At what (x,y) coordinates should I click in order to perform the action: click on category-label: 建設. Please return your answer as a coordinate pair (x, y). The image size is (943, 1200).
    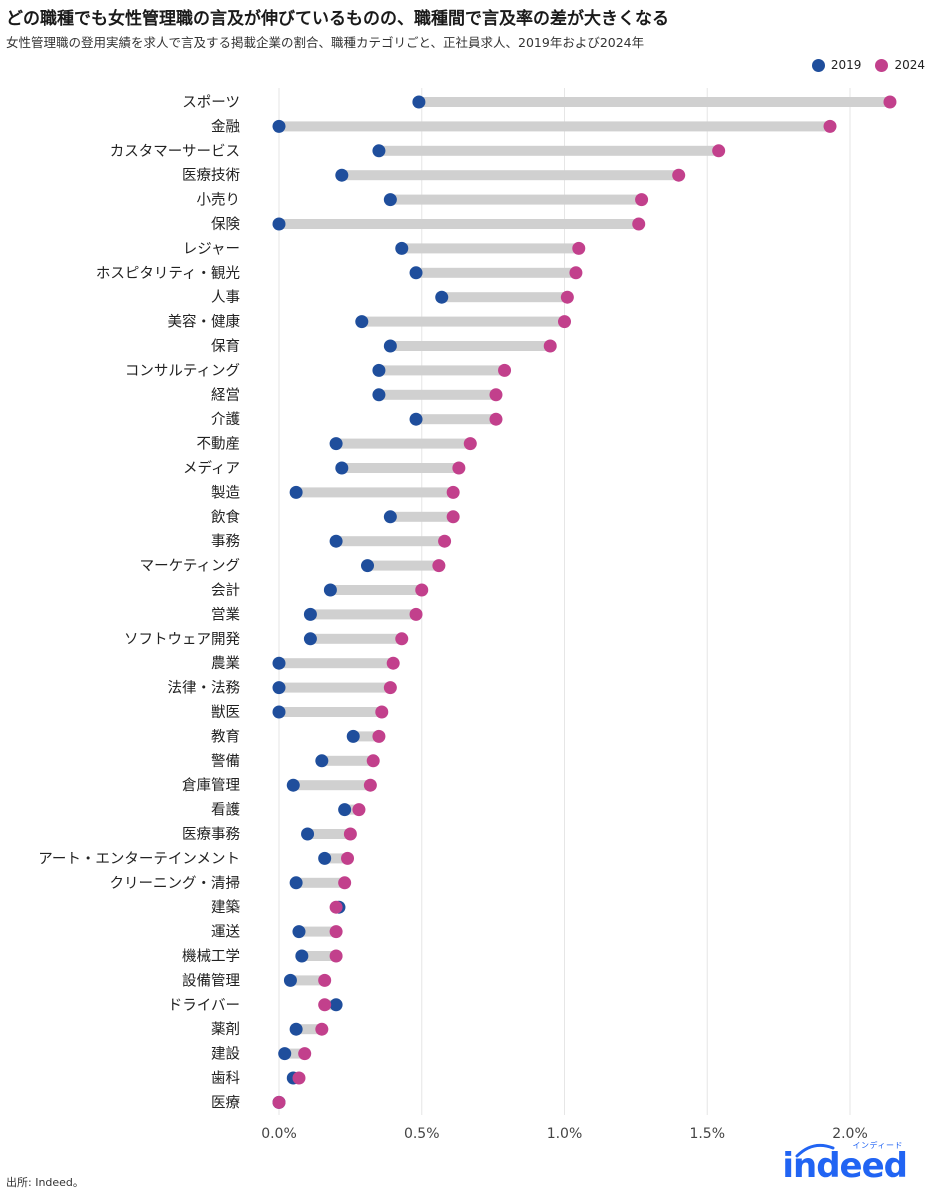
    Looking at the image, I should click on (225, 1054).